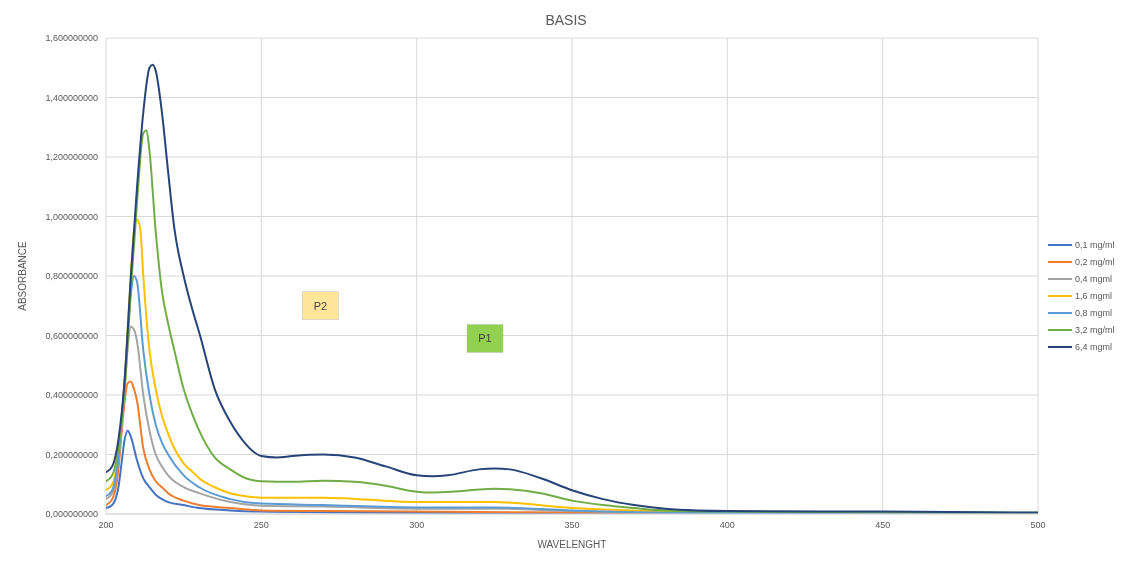  I want to click on legend-label: 1,6 mgml, so click(1094, 296).